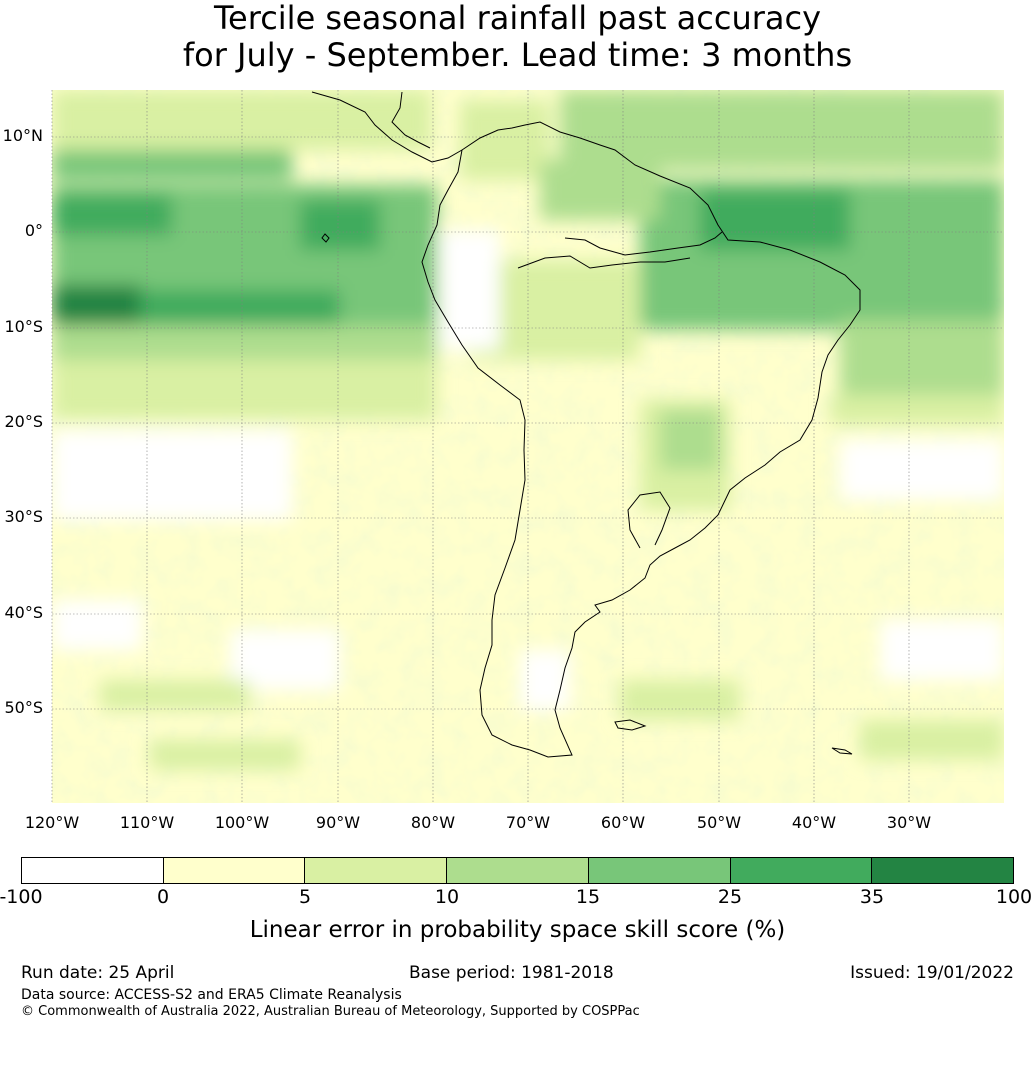 The width and height of the screenshot is (1035, 1065). Describe the element at coordinates (325, 238) in the screenshot. I see `galapagos` at that location.